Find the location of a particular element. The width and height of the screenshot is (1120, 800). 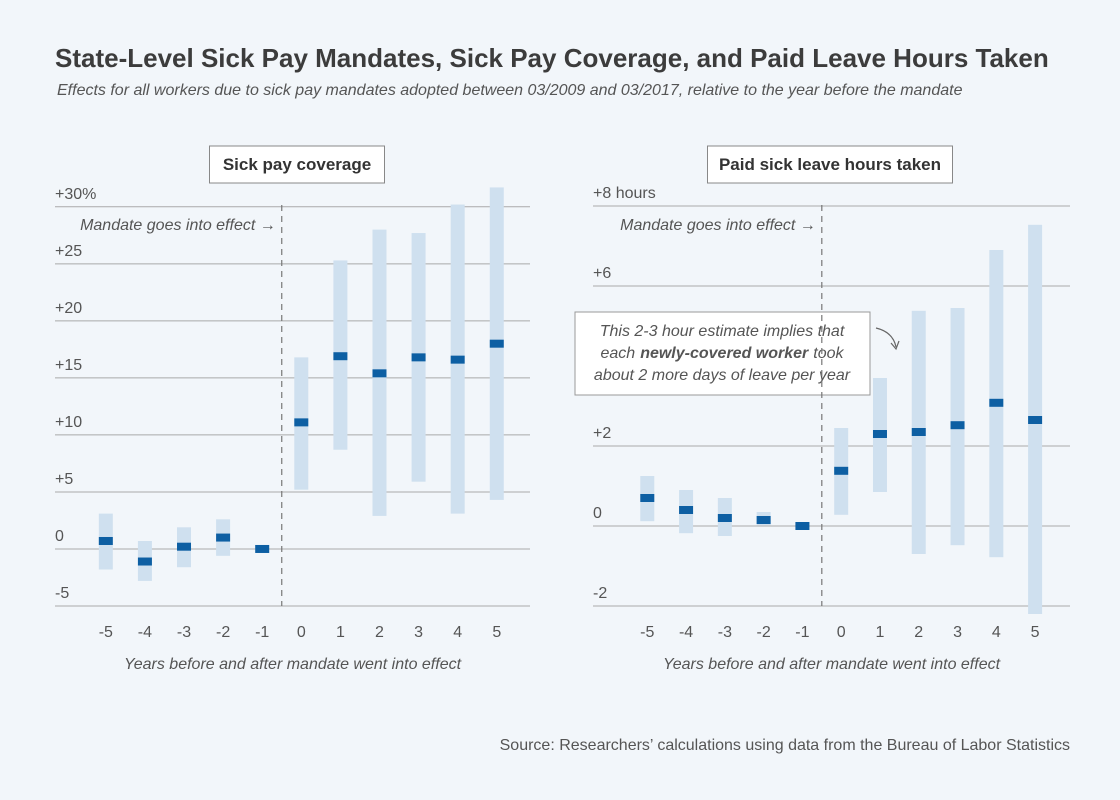

panel-title: Paid sick leave hours taken is located at coordinates (830, 164).